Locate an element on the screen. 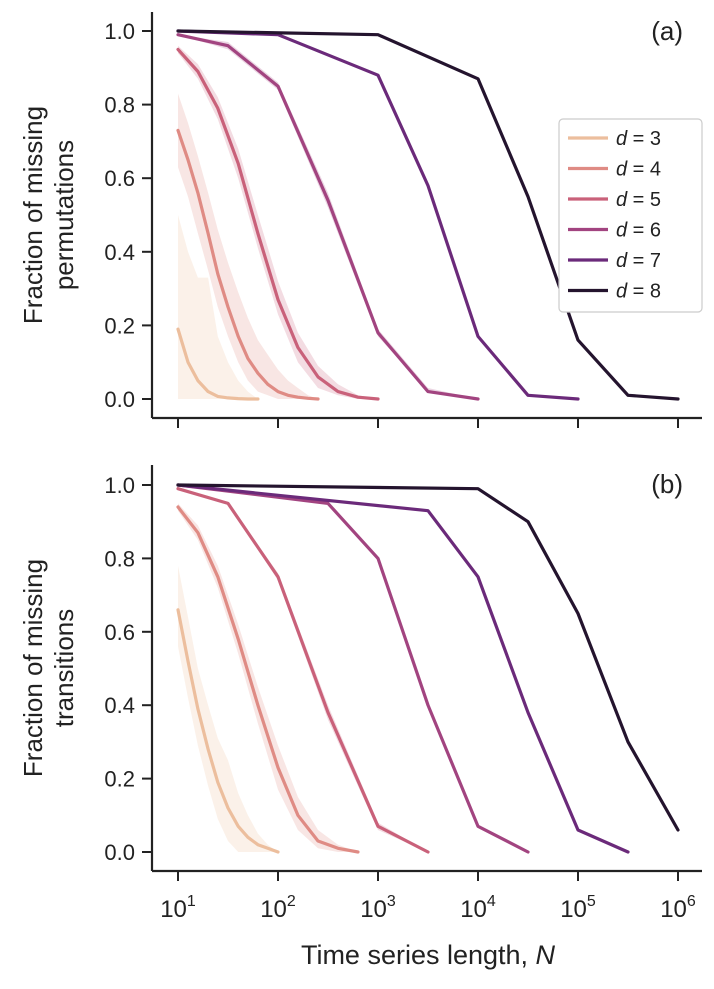  legend-entry: d = 5 is located at coordinates (638, 200).